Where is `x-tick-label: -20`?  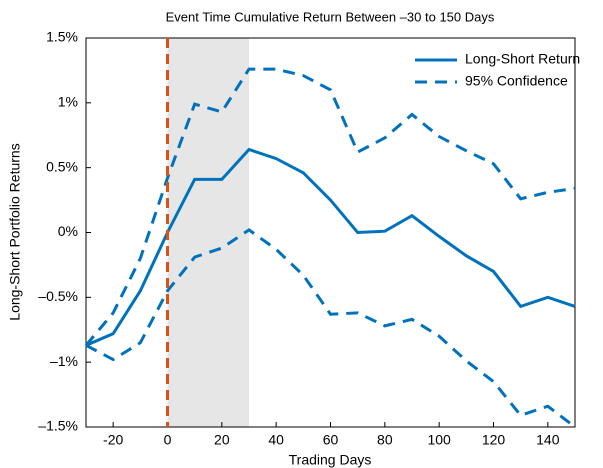 x-tick-label: -20 is located at coordinates (113, 440).